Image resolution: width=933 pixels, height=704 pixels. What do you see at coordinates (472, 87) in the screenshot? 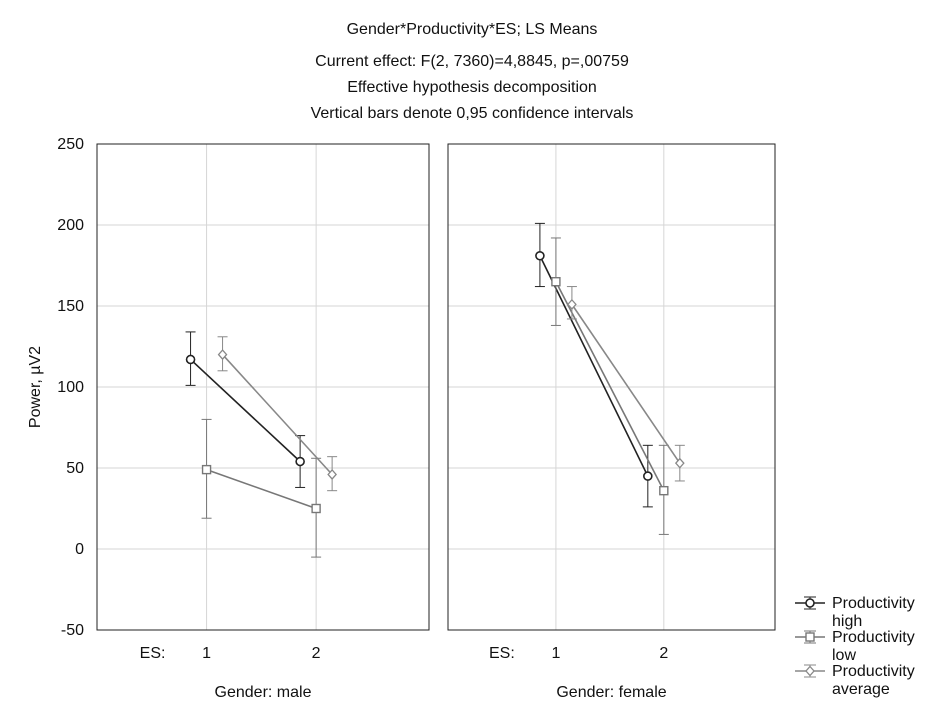
I see `chart-subtitle-decomposition: Effective hypothesis decomposition` at bounding box center [472, 87].